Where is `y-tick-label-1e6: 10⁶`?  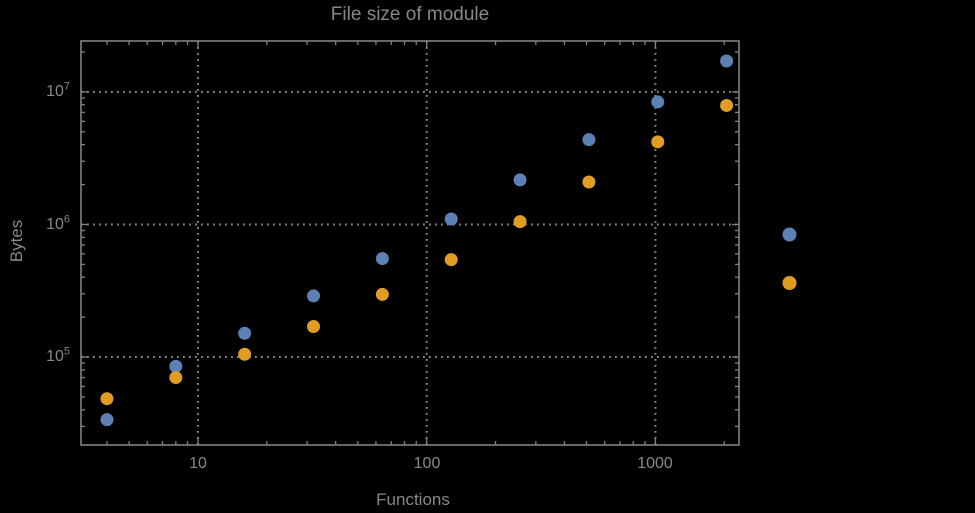 y-tick-label-1e6: 10⁶ is located at coordinates (58, 223).